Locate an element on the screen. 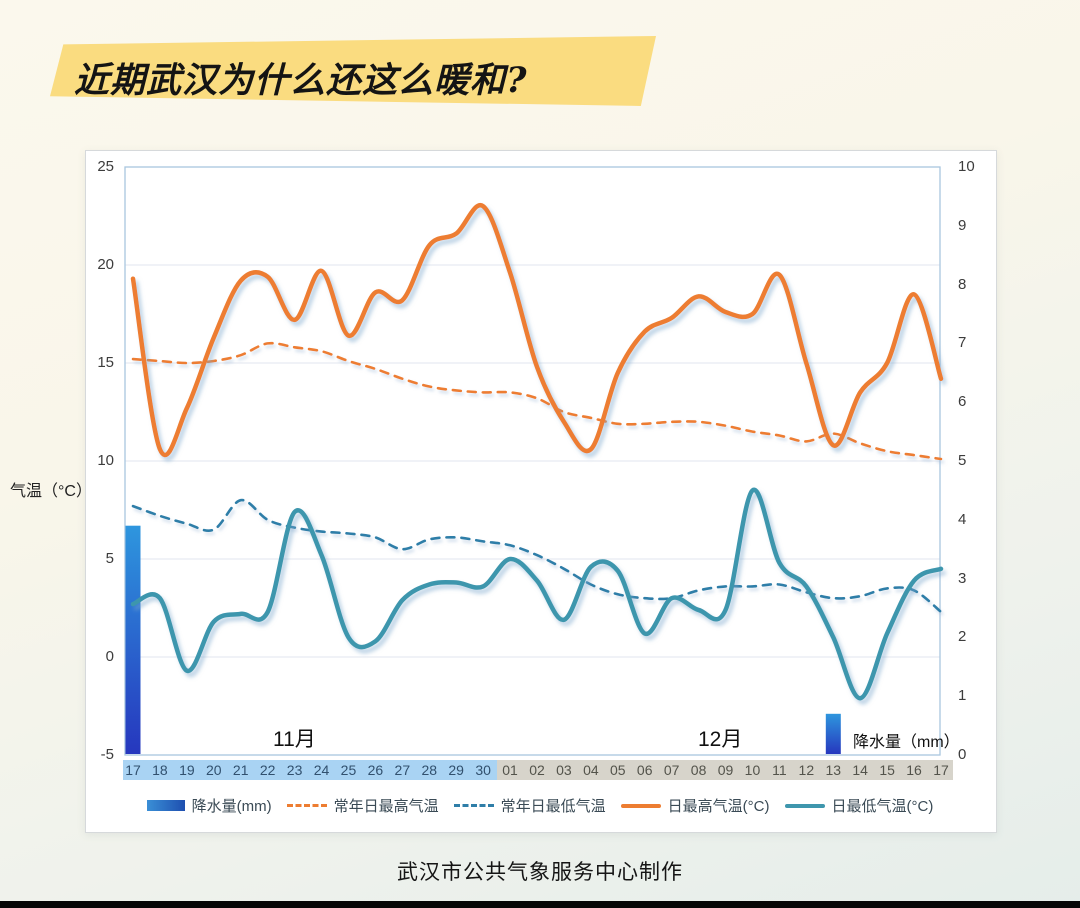  x-tick: 06 is located at coordinates (644, 770).